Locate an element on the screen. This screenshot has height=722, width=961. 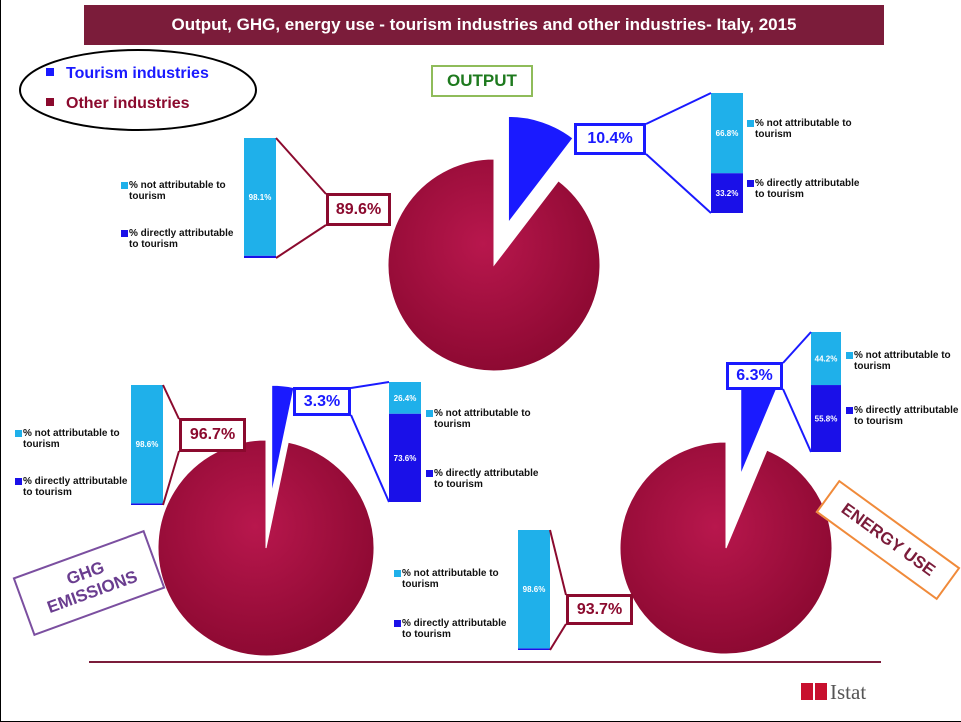
bar-value-label: 66.8% is located at coordinates (727, 133).